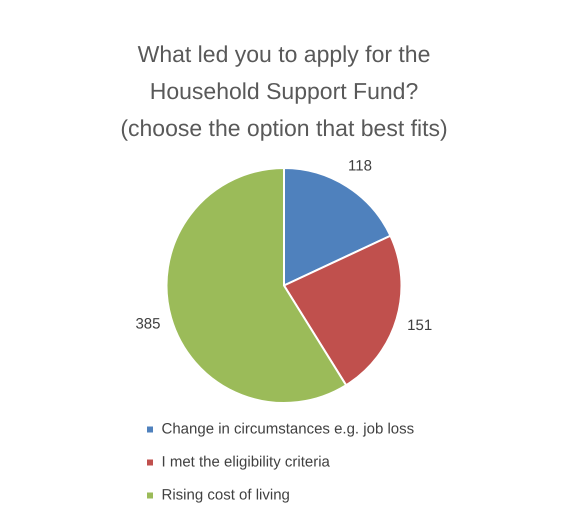 The height and width of the screenshot is (532, 568). Describe the element at coordinates (226, 495) in the screenshot. I see `legend-label: Rising cost of living` at that location.